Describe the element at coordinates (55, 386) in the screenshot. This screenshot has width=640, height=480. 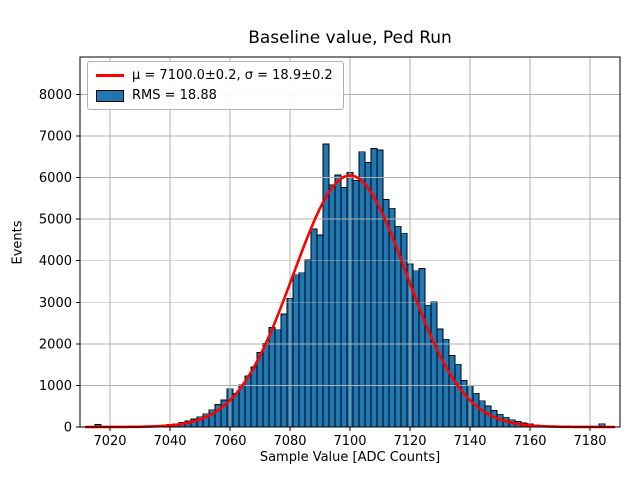
I see `y-tick-label: 1000` at that location.